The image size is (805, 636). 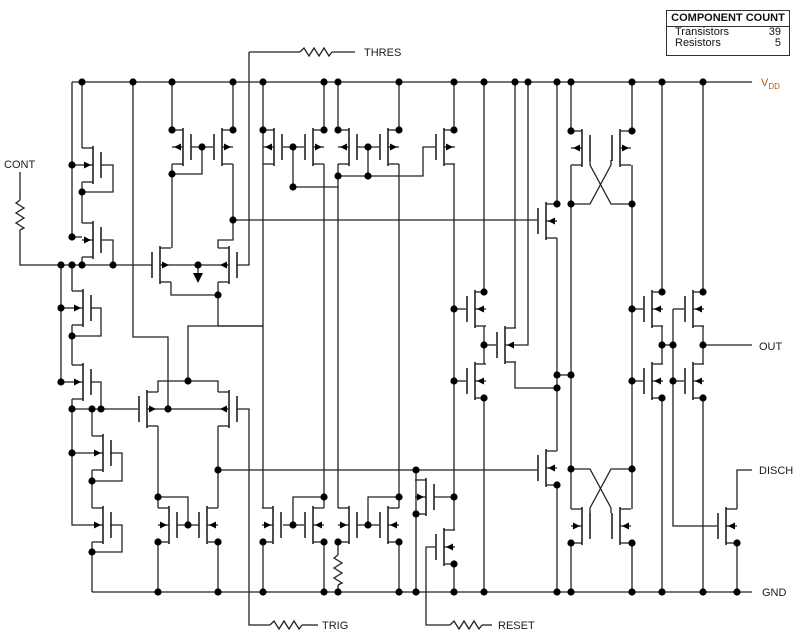 I want to click on out-label: OUT, so click(x=771, y=347).